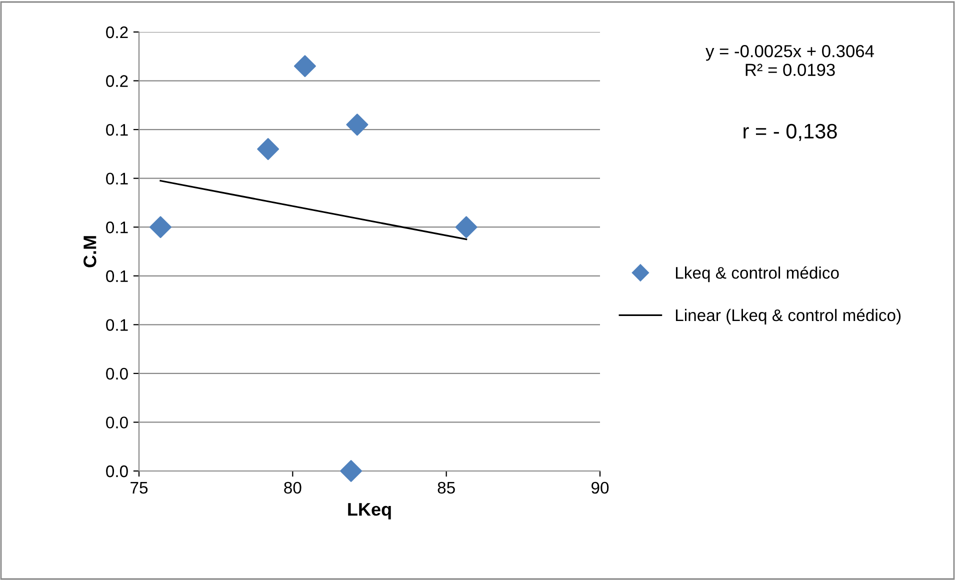 This screenshot has width=956, height=580. Describe the element at coordinates (139, 488) in the screenshot. I see `x-tick-label: 75` at that location.